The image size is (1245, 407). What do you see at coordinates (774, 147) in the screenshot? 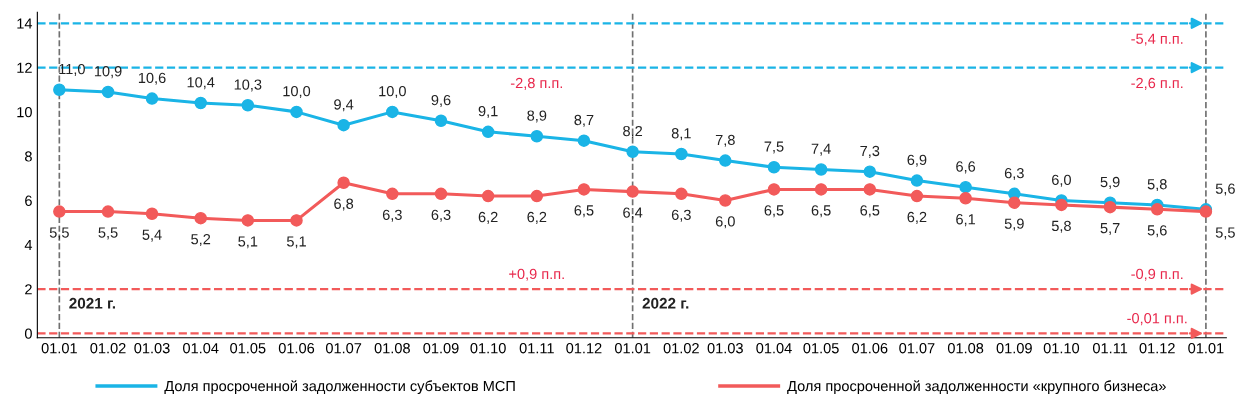
I see `data-label: 7,5` at bounding box center [774, 147].